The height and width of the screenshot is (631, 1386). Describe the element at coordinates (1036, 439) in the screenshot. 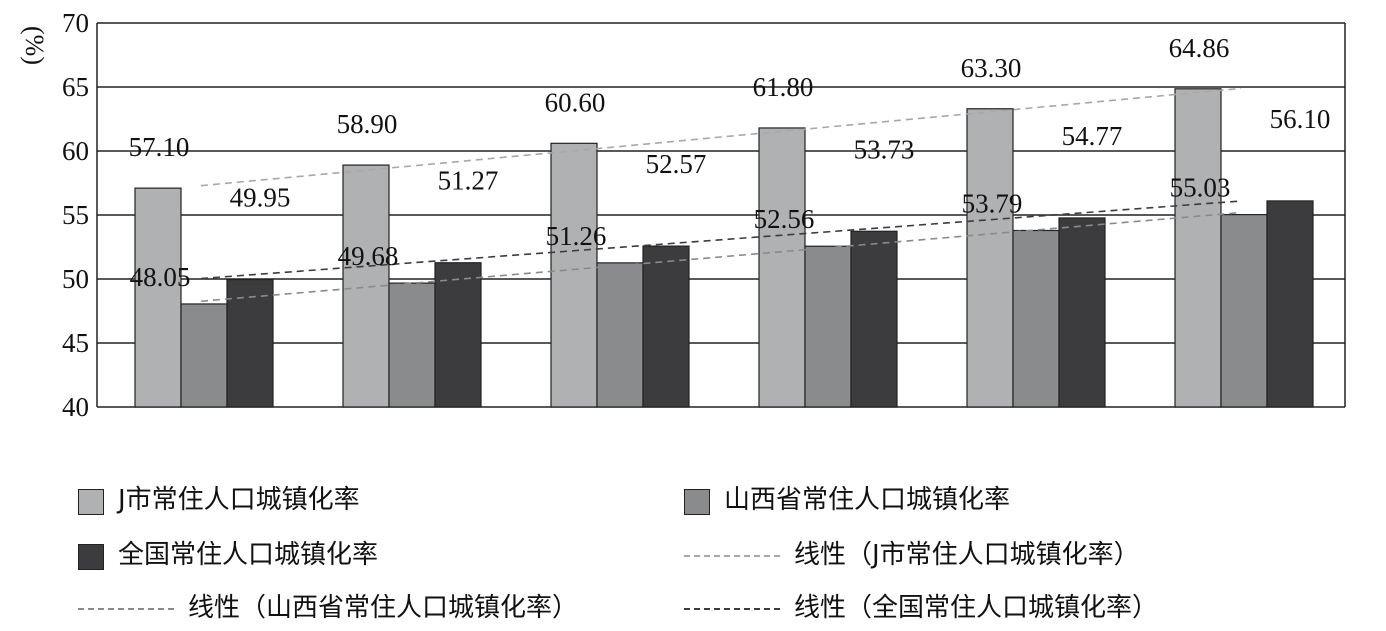

I see `x-tick-label: 2014` at that location.